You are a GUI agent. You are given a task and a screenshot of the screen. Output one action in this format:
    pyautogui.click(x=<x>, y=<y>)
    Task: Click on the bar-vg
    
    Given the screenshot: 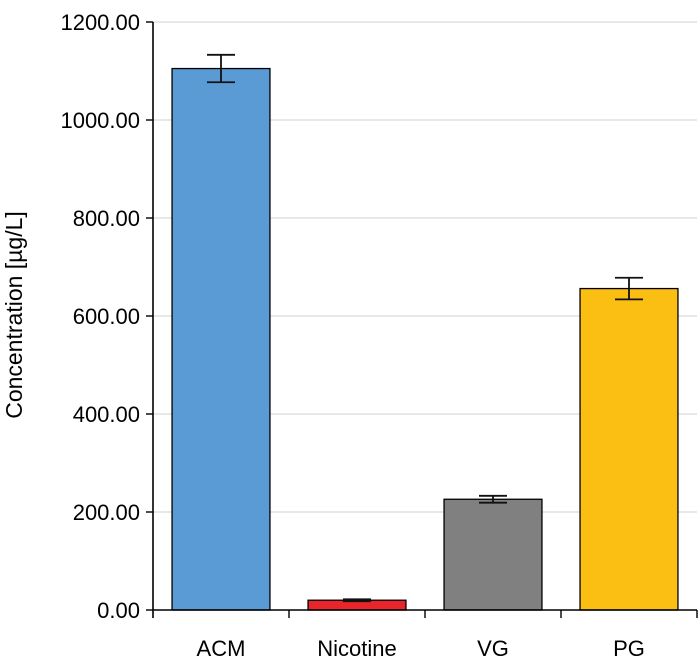 What is the action you would take?
    pyautogui.click(x=493, y=554)
    